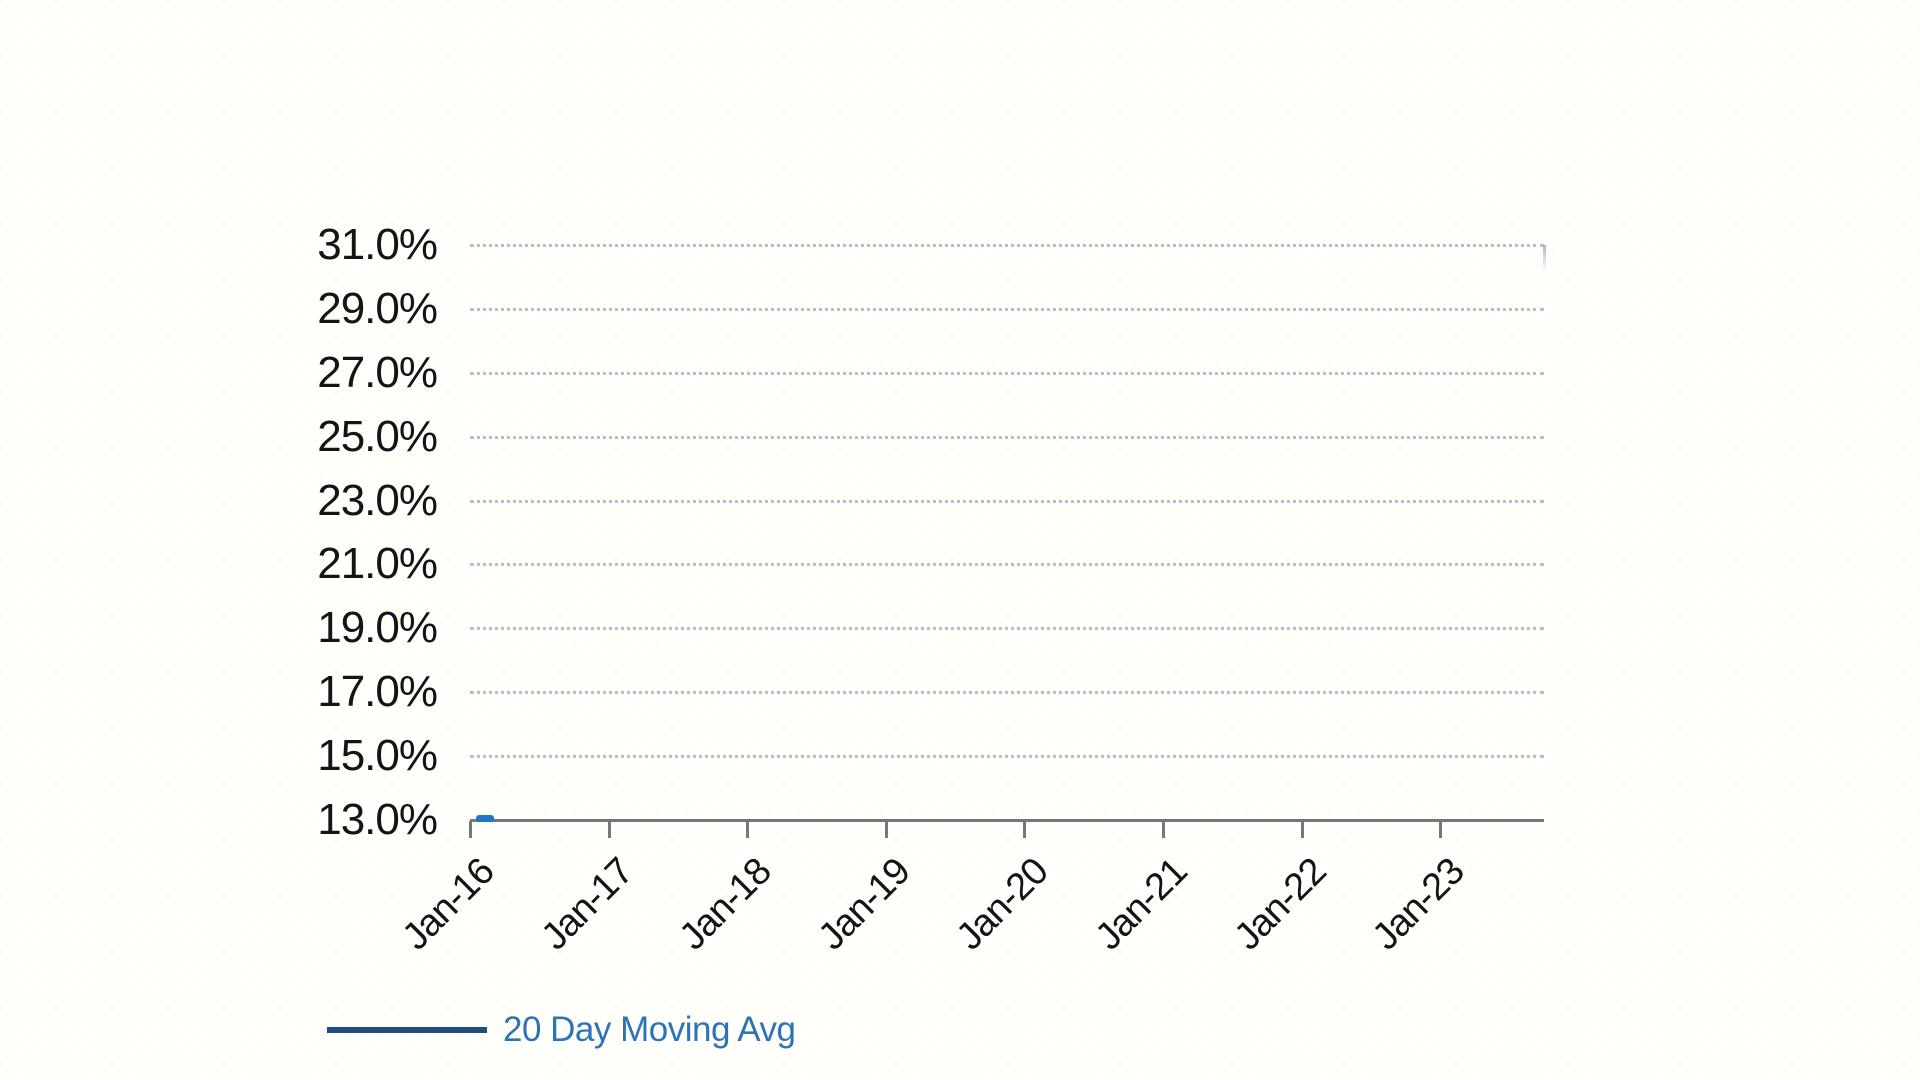  What do you see at coordinates (485, 818) in the screenshot?
I see `series-segment-20-day-moving-avg` at bounding box center [485, 818].